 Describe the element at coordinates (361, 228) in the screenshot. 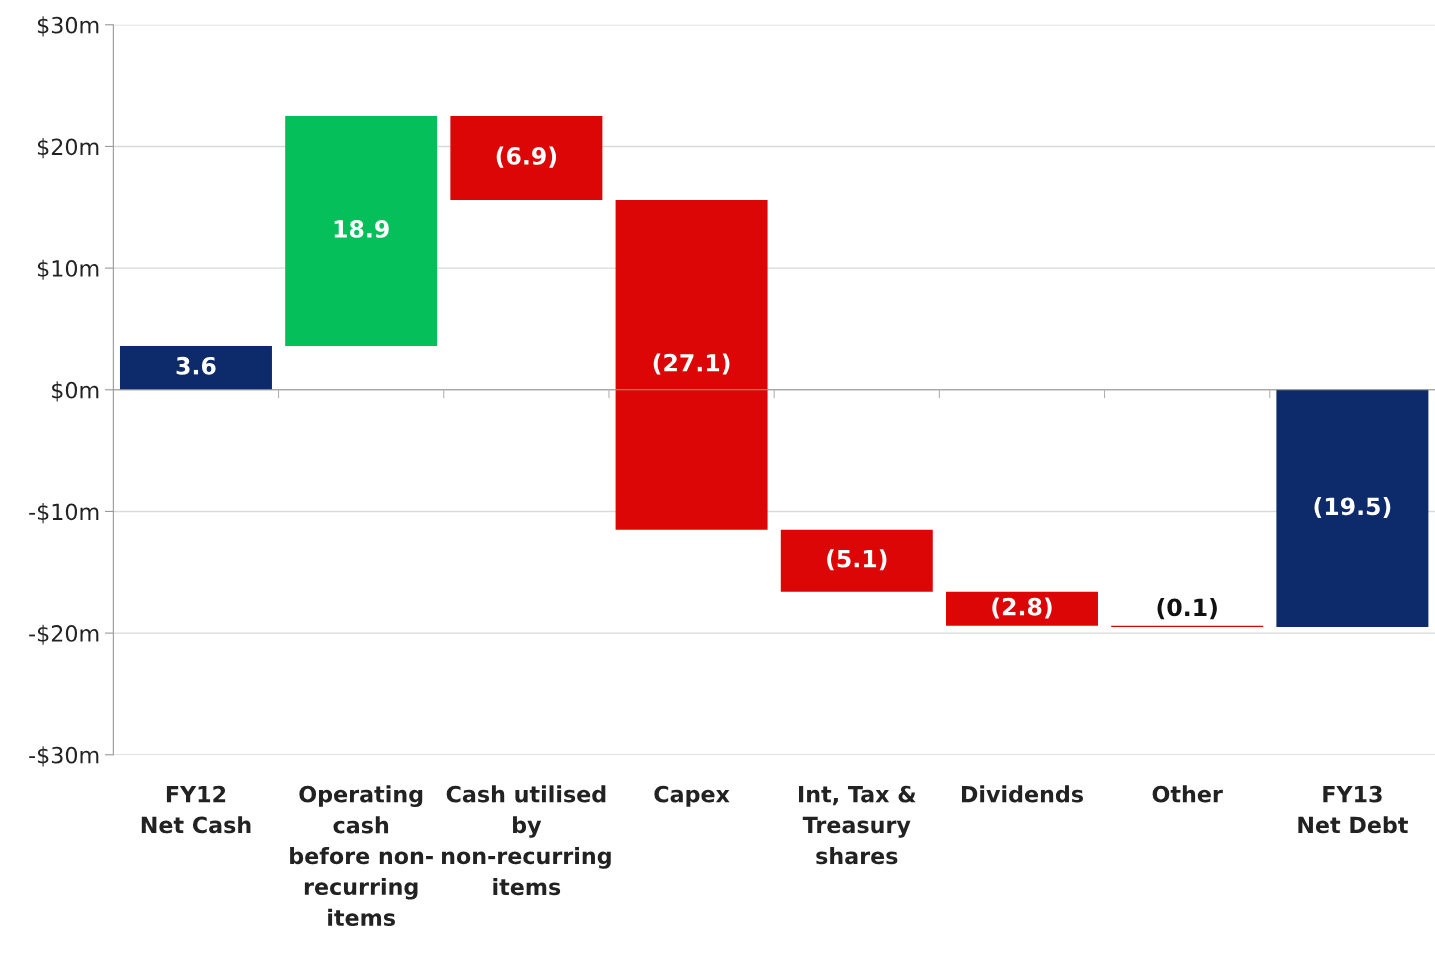

I see `data-label: 18.9` at that location.